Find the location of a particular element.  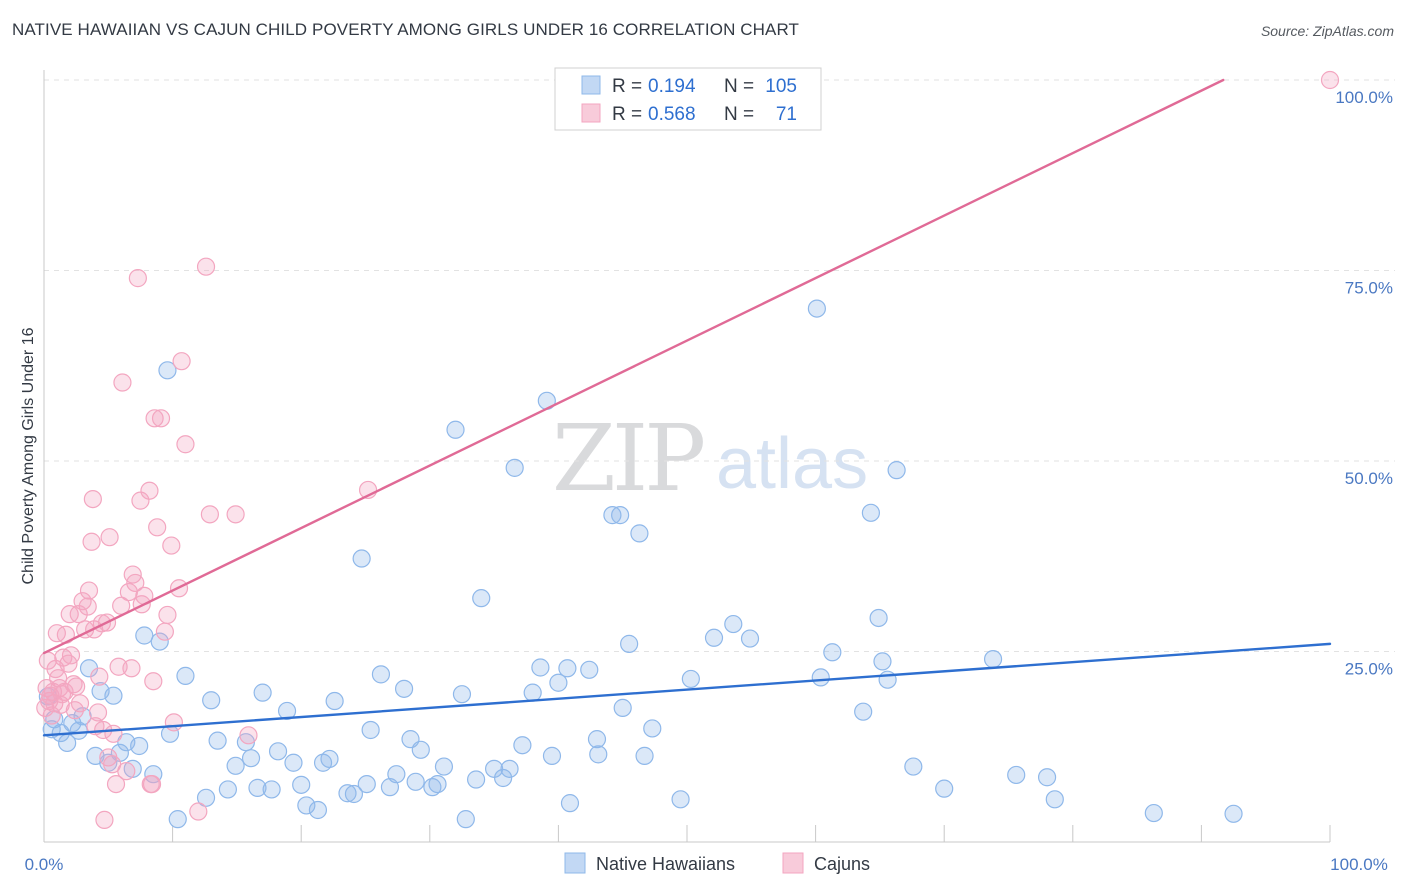

legend: Native Hawaiians Cajuns is located at coordinates (717, 863).